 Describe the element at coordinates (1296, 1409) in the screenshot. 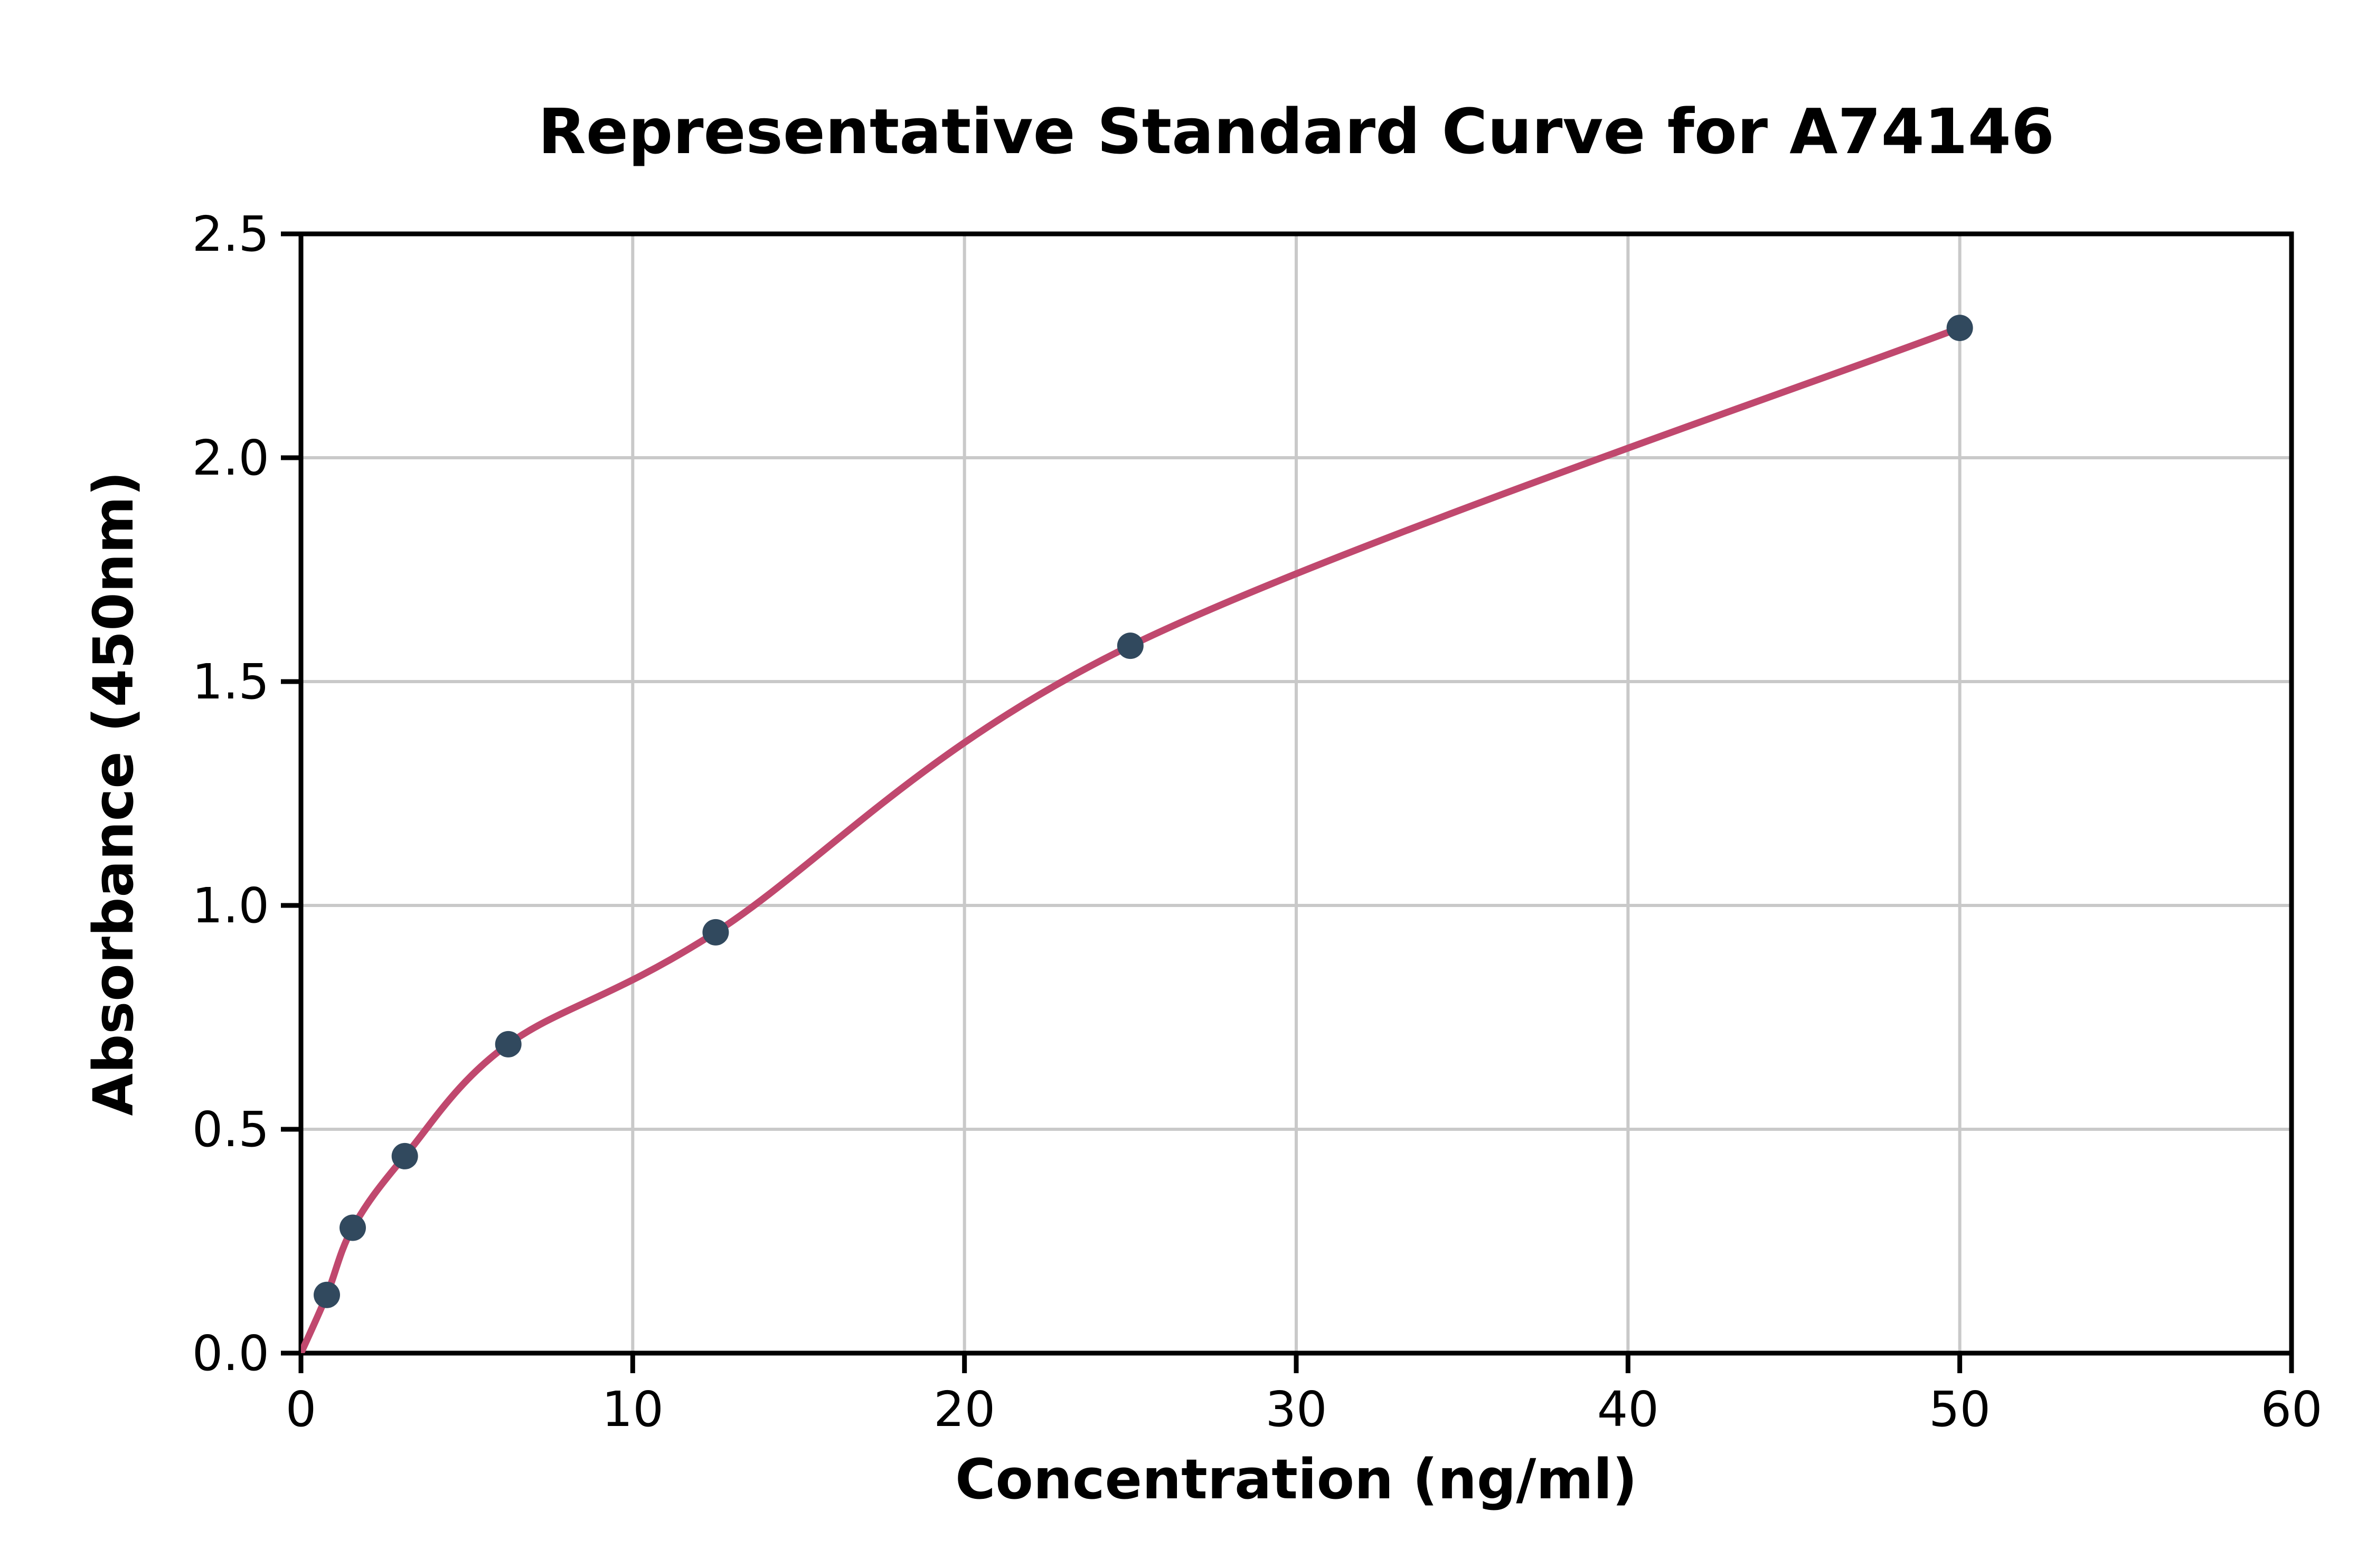

I see `x-tick-label: 30` at that location.